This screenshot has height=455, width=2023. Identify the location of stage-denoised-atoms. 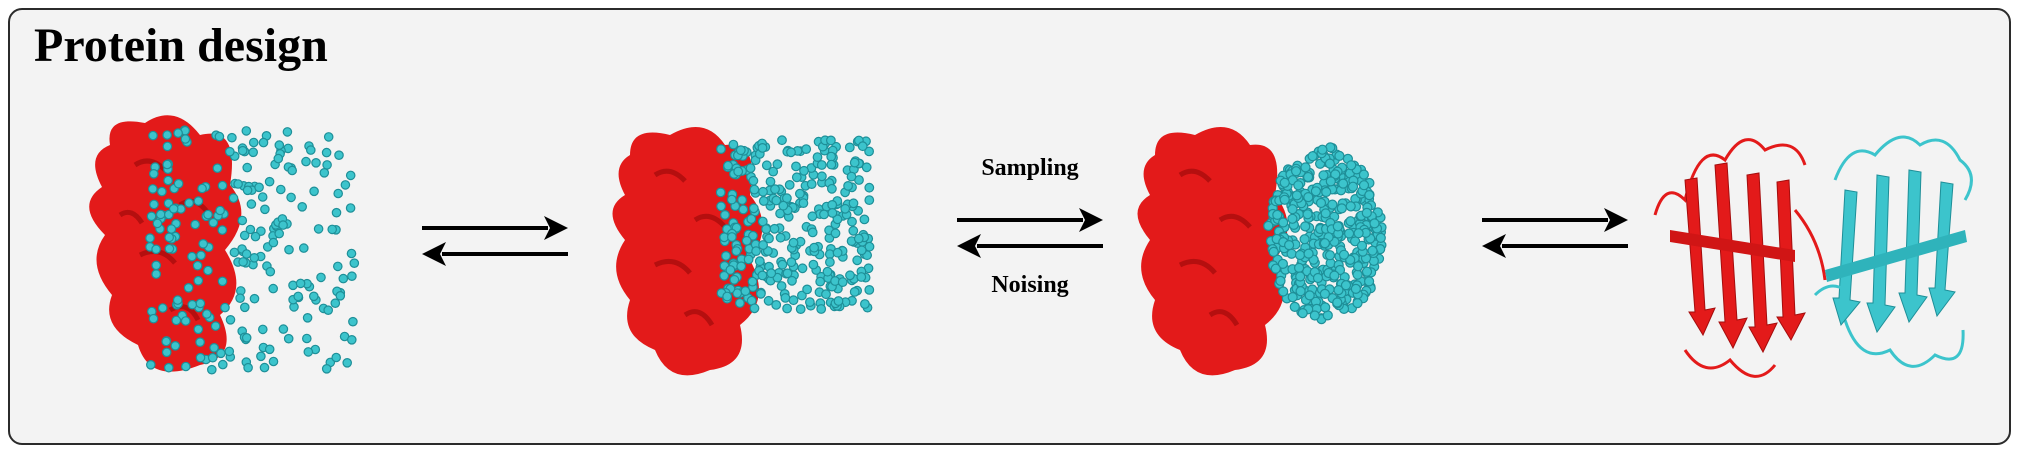
(1275, 255).